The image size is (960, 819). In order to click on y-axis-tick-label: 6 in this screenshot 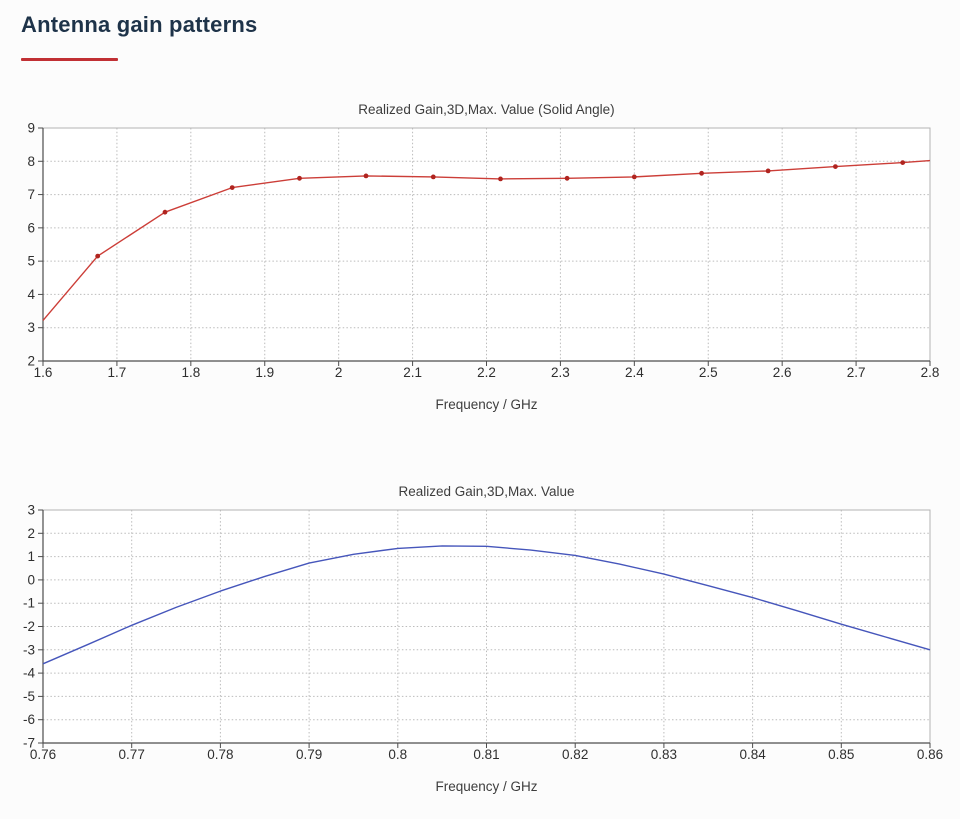, I will do `click(31, 227)`.